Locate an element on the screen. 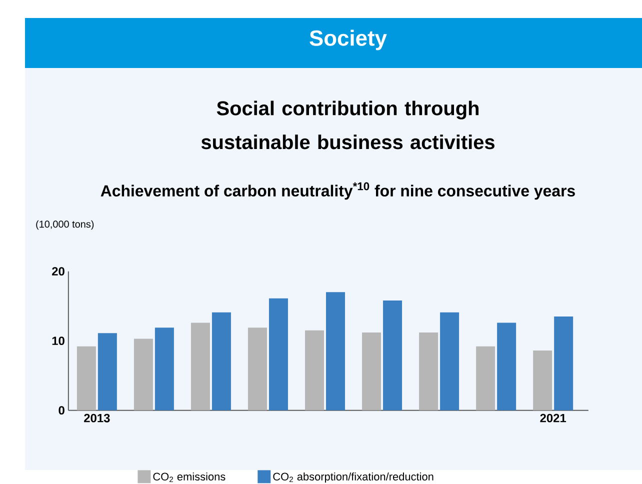 This screenshot has height=484, width=642. y-axis-title: (10,000 tons) is located at coordinates (65, 225).